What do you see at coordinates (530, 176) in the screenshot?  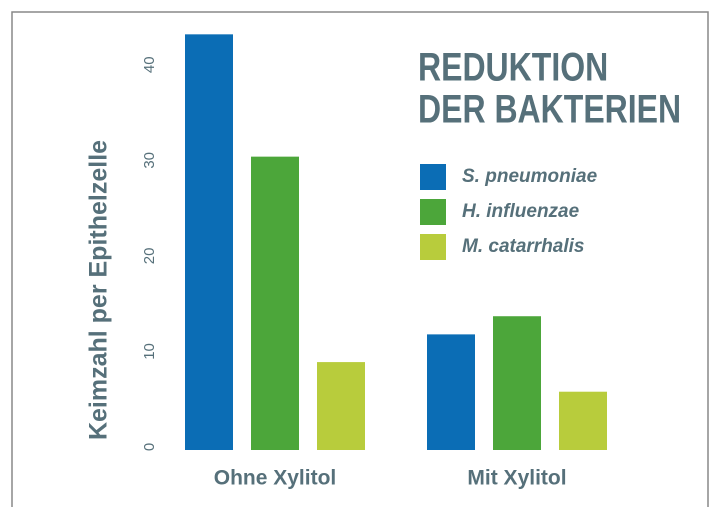 I see `legend-label: S. pneumoniae` at bounding box center [530, 176].